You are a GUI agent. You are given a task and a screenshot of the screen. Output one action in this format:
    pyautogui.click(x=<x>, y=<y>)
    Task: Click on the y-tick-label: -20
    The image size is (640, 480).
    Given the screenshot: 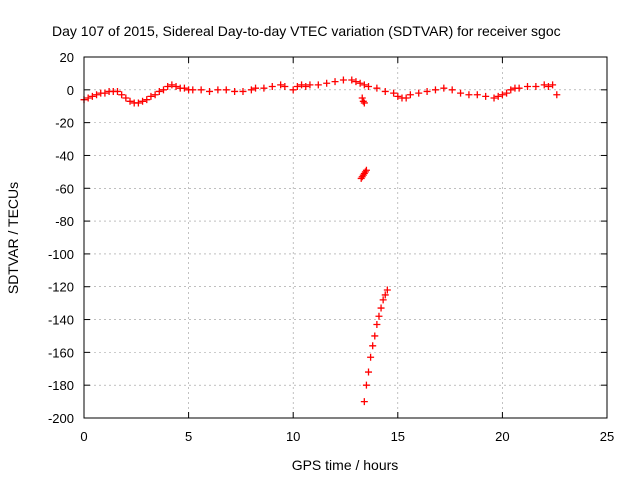 What is the action you would take?
    pyautogui.click(x=64, y=123)
    